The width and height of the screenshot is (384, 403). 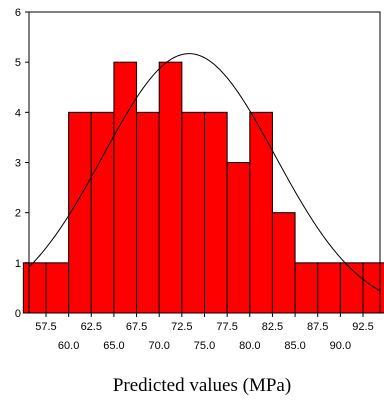 I want to click on y-tick-label-4: 4, so click(x=18, y=113).